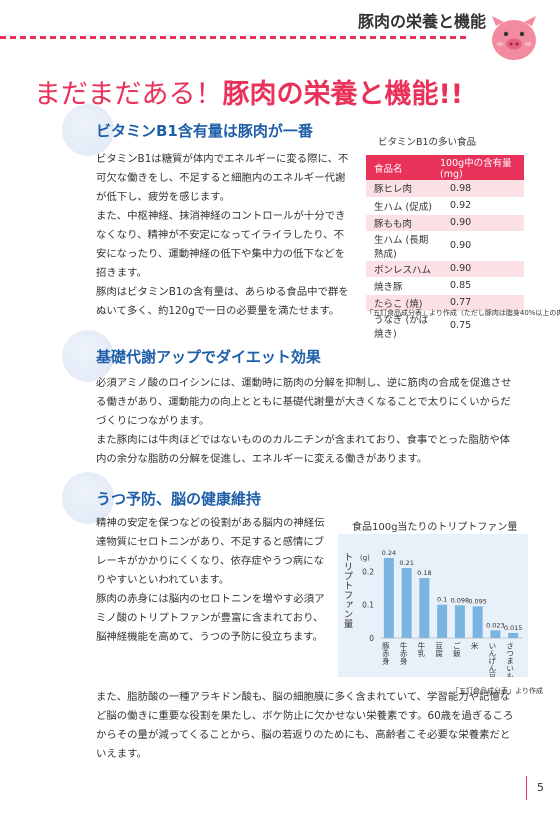 The width and height of the screenshot is (560, 816). Describe the element at coordinates (235, 37) in the screenshot. I see `header-divider` at that location.